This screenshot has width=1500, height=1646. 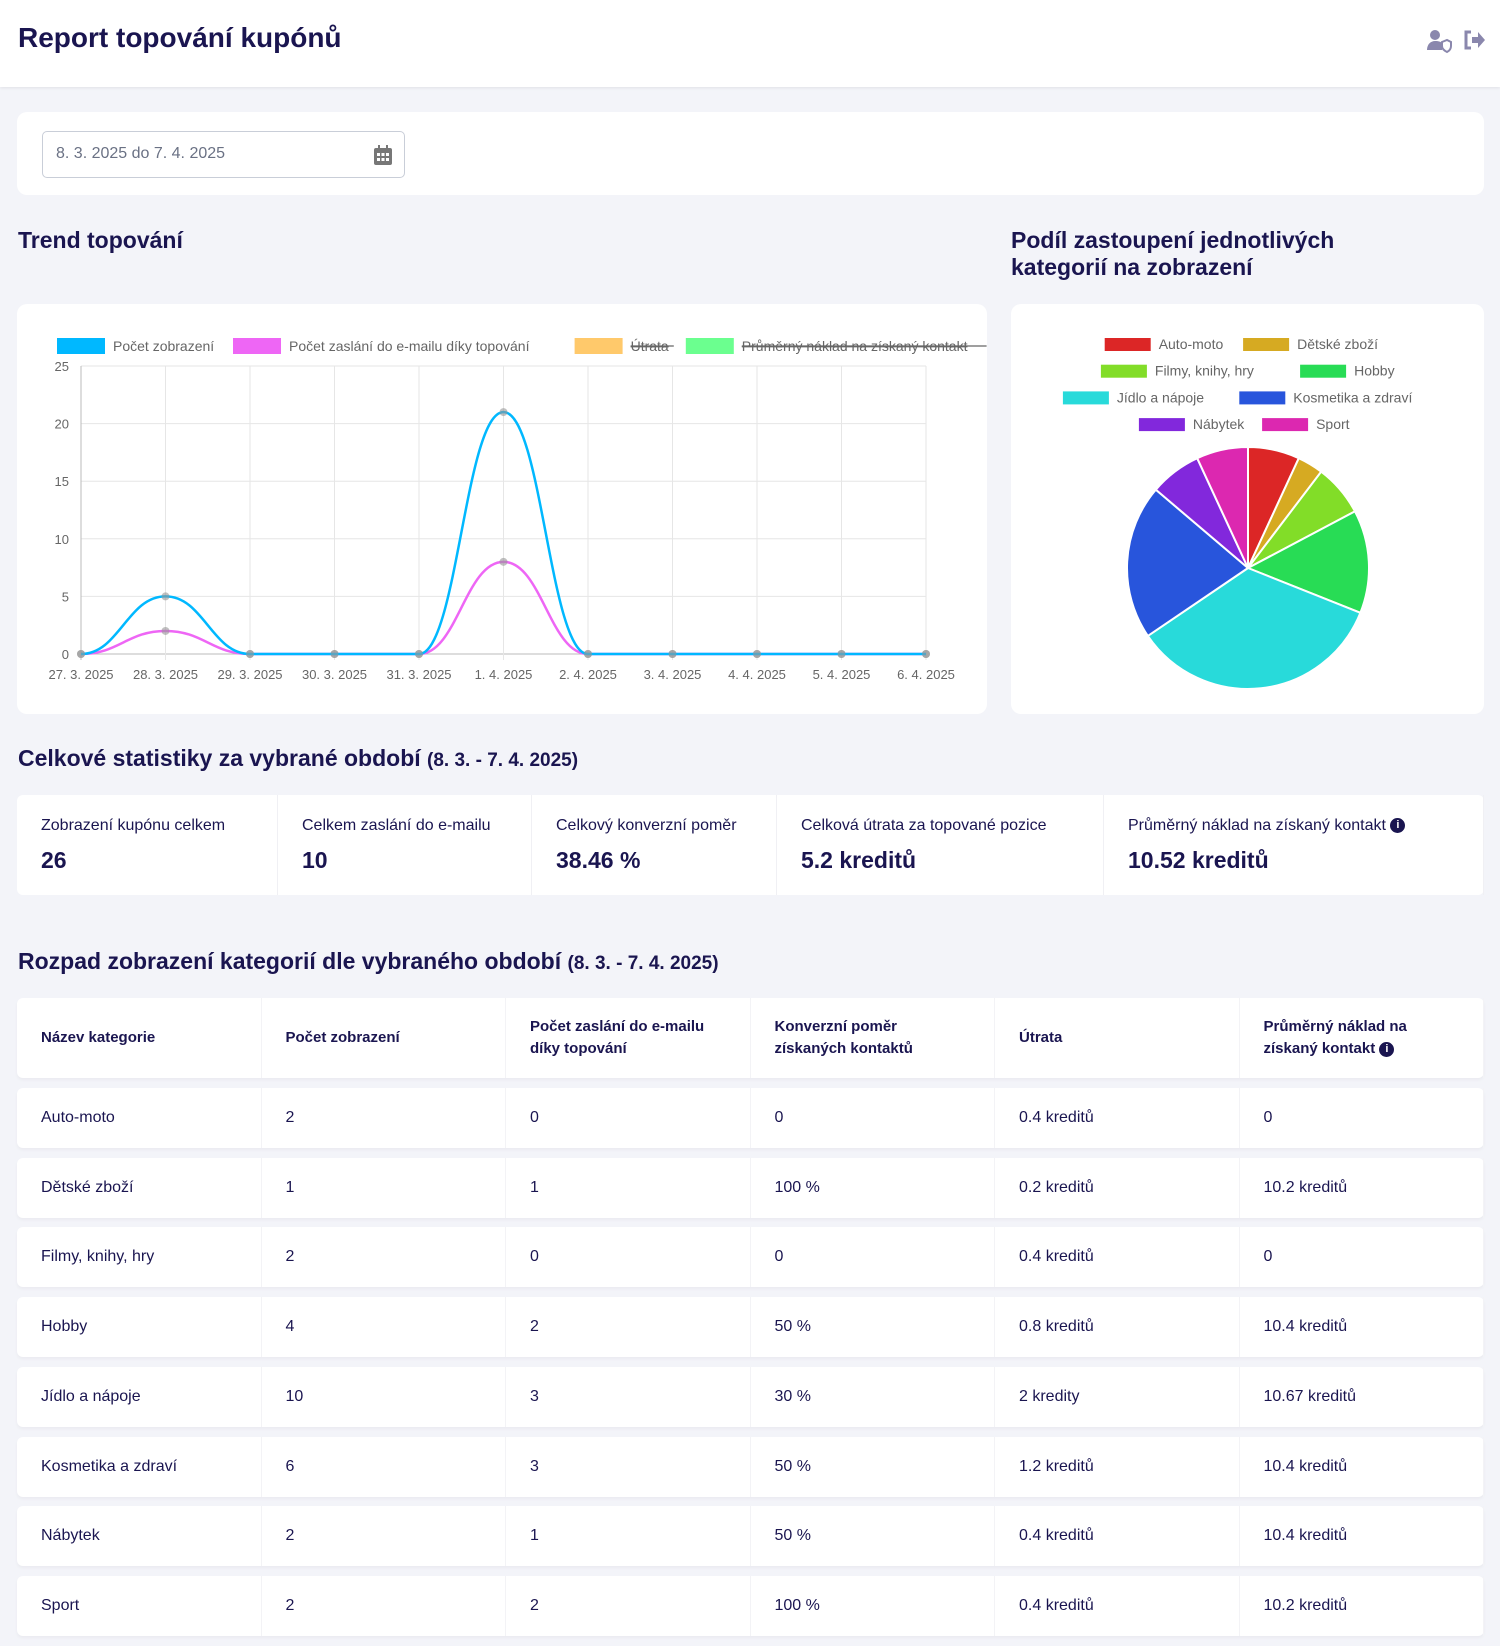 I want to click on table-cell: 0.4 kreditů, so click(x=1117, y=1536).